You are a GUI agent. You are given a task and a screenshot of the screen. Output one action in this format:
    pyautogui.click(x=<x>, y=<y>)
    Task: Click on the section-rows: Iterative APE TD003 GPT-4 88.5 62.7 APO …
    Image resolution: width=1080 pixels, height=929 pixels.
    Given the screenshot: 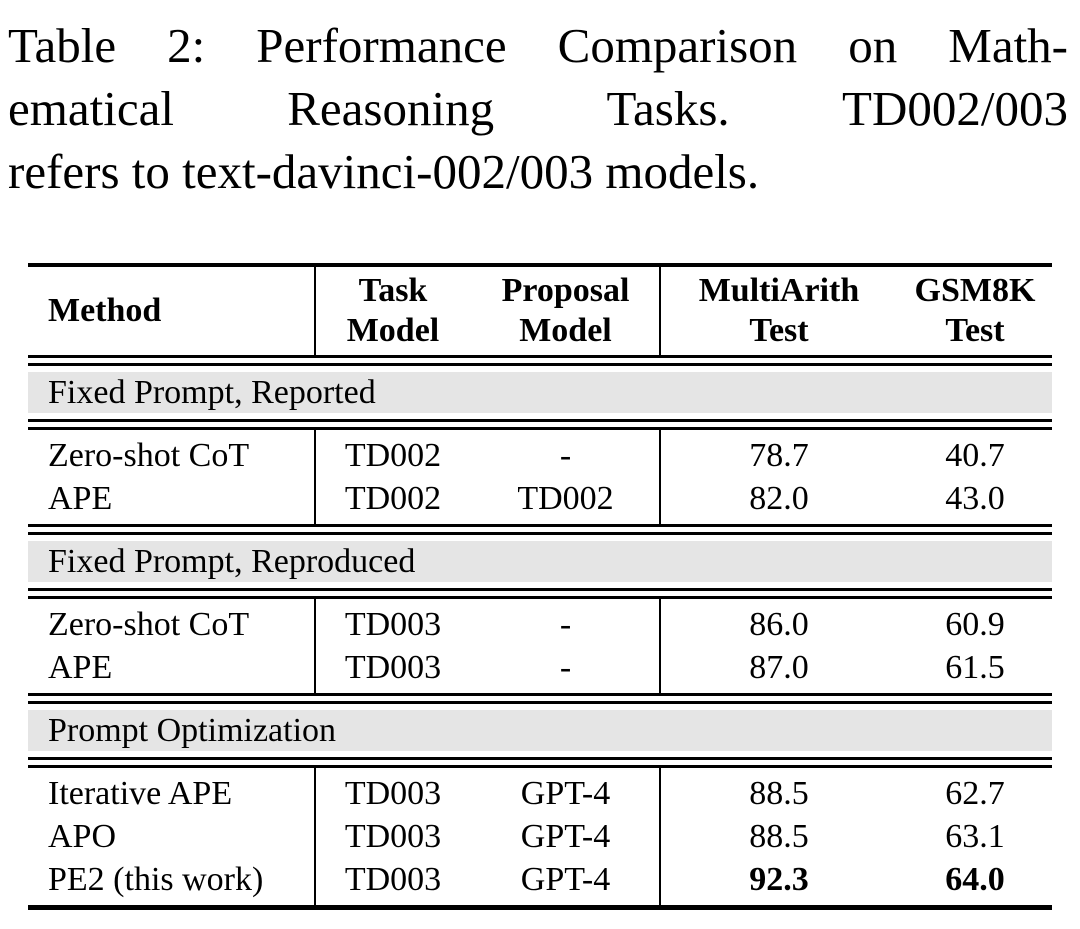 What is the action you would take?
    pyautogui.click(x=540, y=836)
    